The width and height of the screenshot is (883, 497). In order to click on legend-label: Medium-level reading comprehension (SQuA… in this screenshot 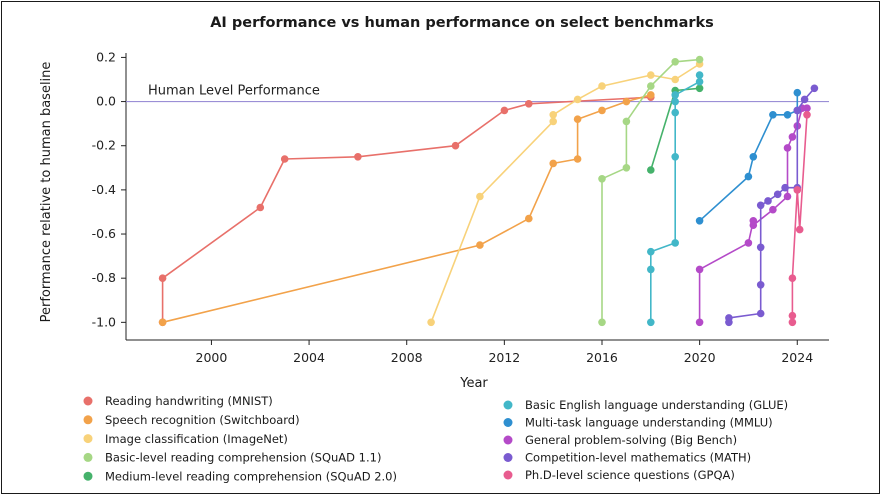, I will do `click(251, 476)`.